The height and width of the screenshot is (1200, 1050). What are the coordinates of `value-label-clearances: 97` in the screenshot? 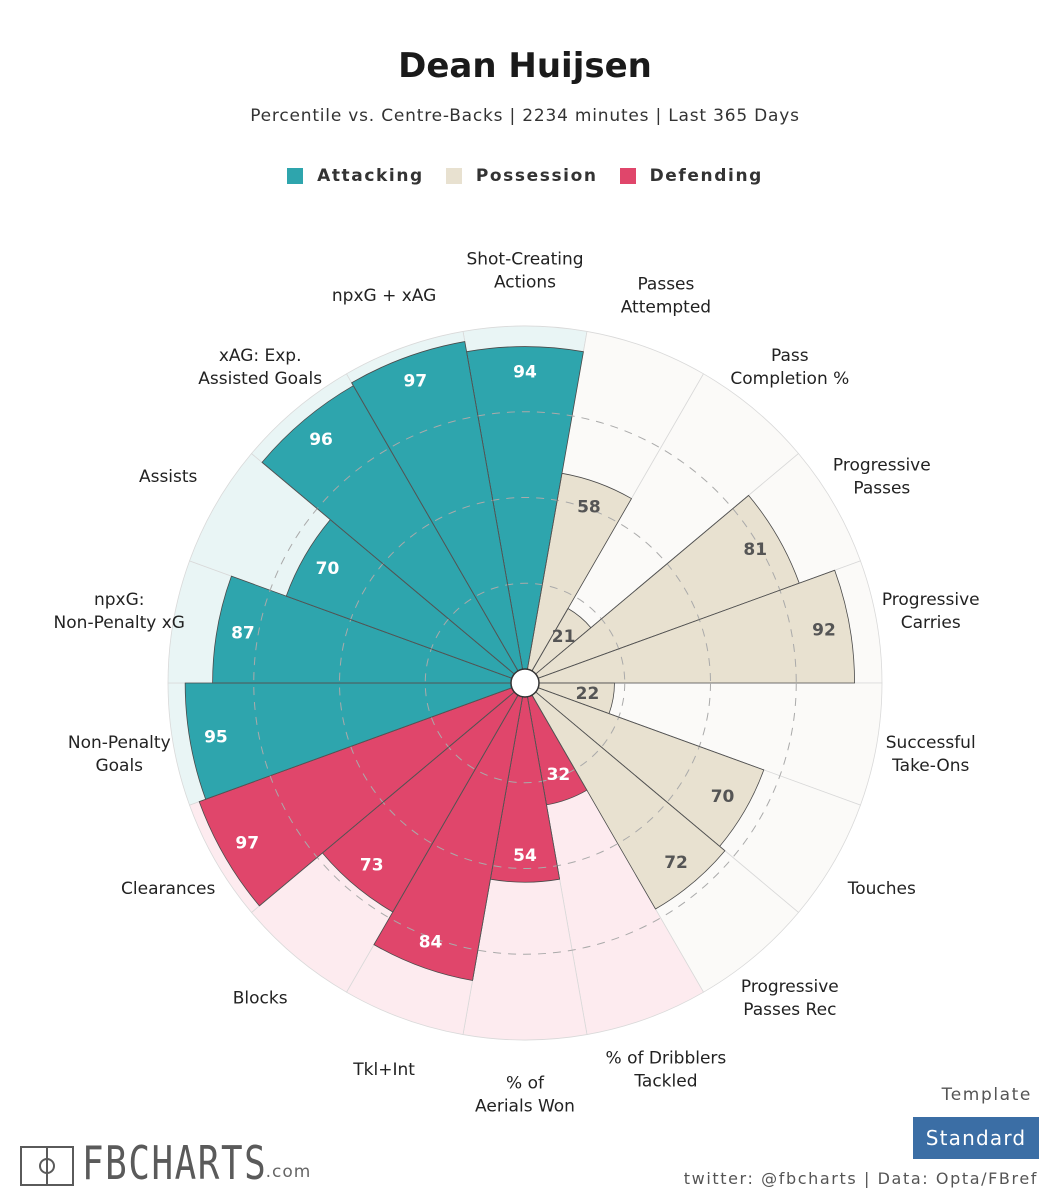 It's located at (247, 843).